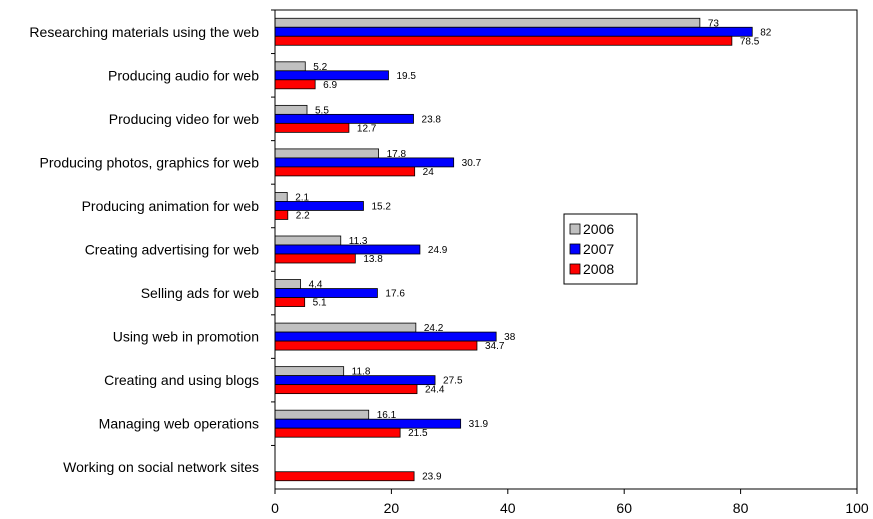  What do you see at coordinates (302, 197) in the screenshot?
I see `data-label: 2.1` at bounding box center [302, 197].